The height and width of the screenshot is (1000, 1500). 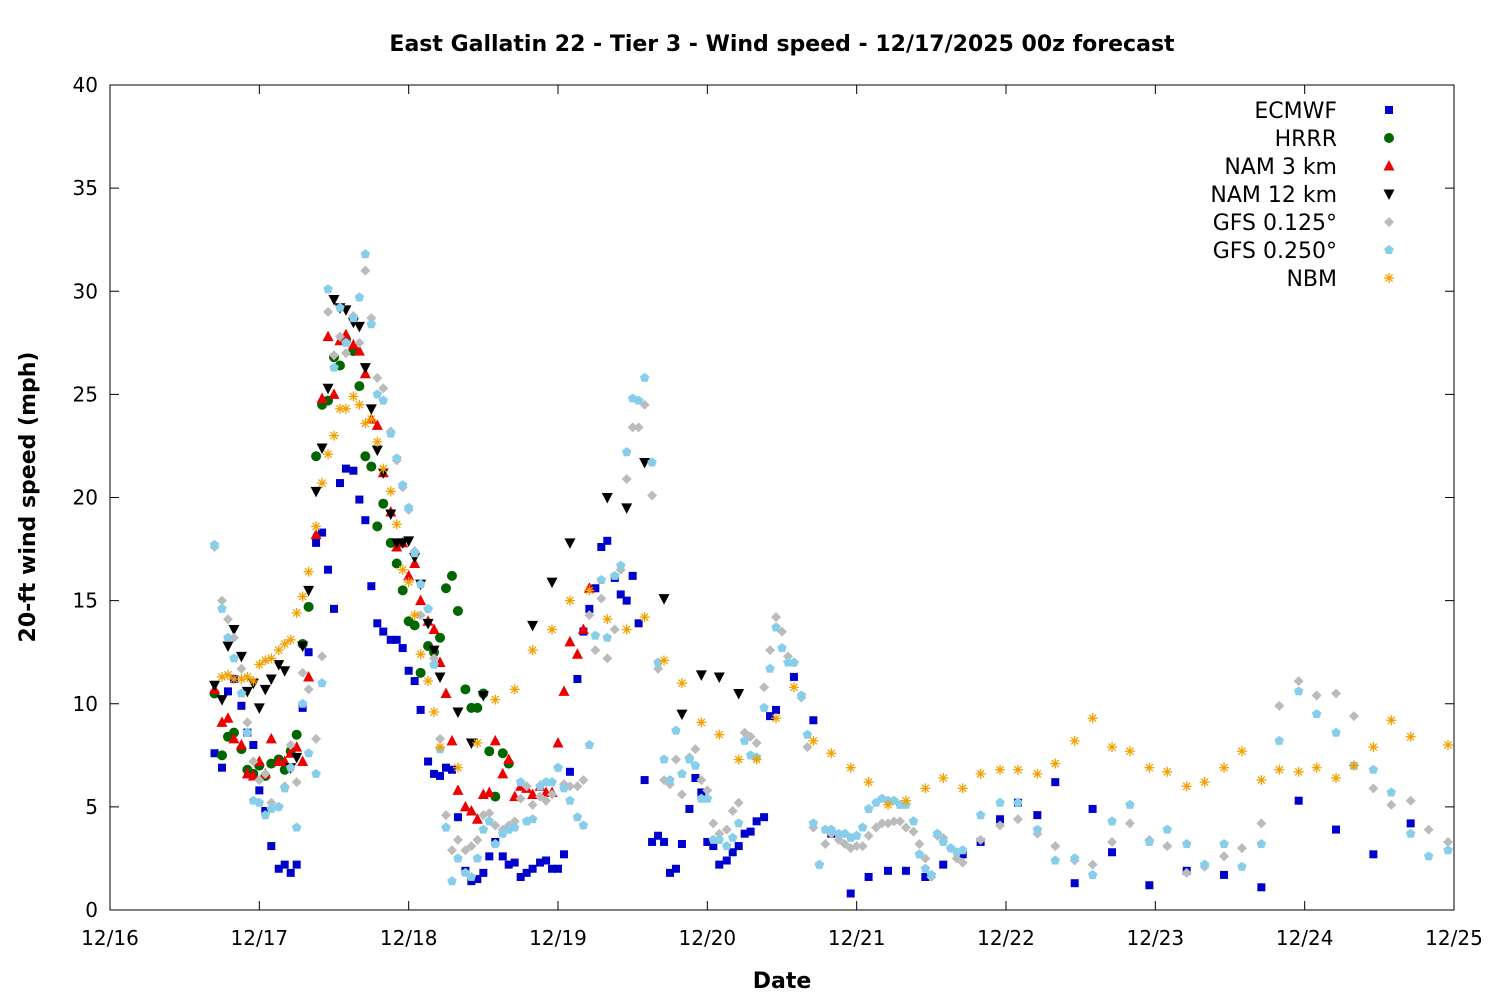 What do you see at coordinates (1280, 167) in the screenshot?
I see `legend-label: NAM 3 km` at bounding box center [1280, 167].